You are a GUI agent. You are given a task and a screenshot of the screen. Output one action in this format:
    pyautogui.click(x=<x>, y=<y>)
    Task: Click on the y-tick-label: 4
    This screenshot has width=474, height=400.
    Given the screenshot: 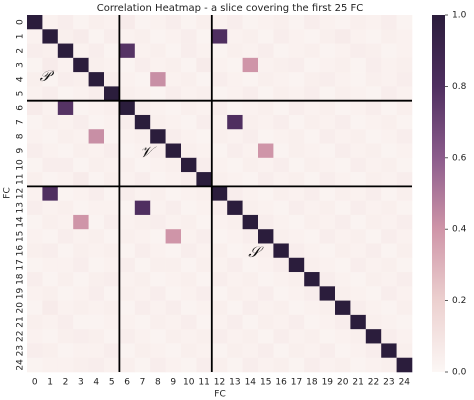 What is the action you would take?
    pyautogui.click(x=21, y=79)
    